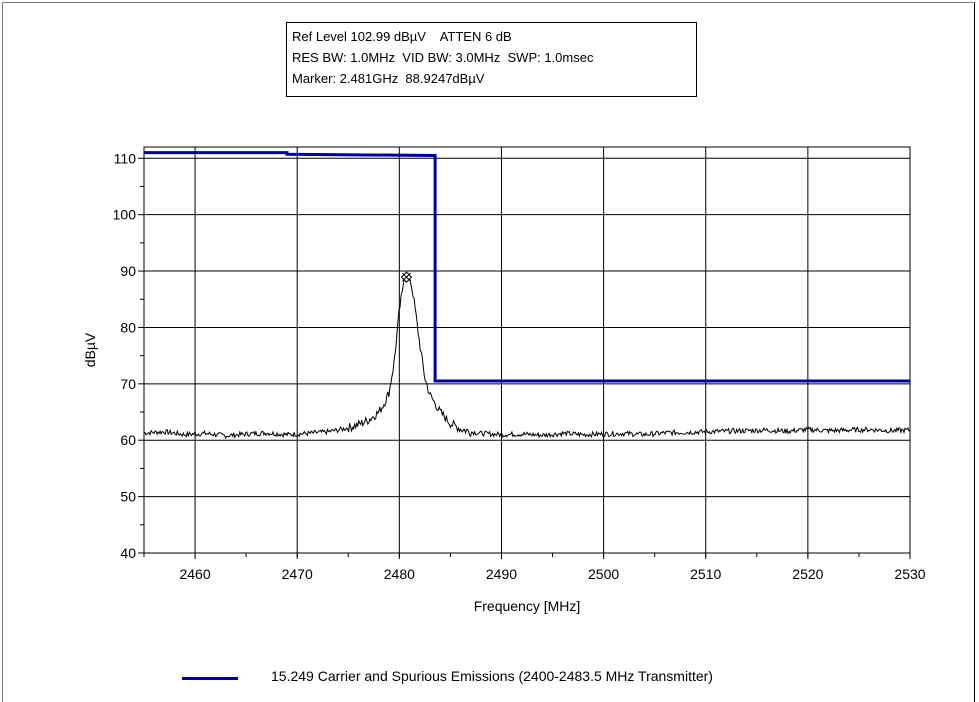 This screenshot has width=979, height=702. Describe the element at coordinates (705, 574) in the screenshot. I see `x-tick-label: 2510` at that location.